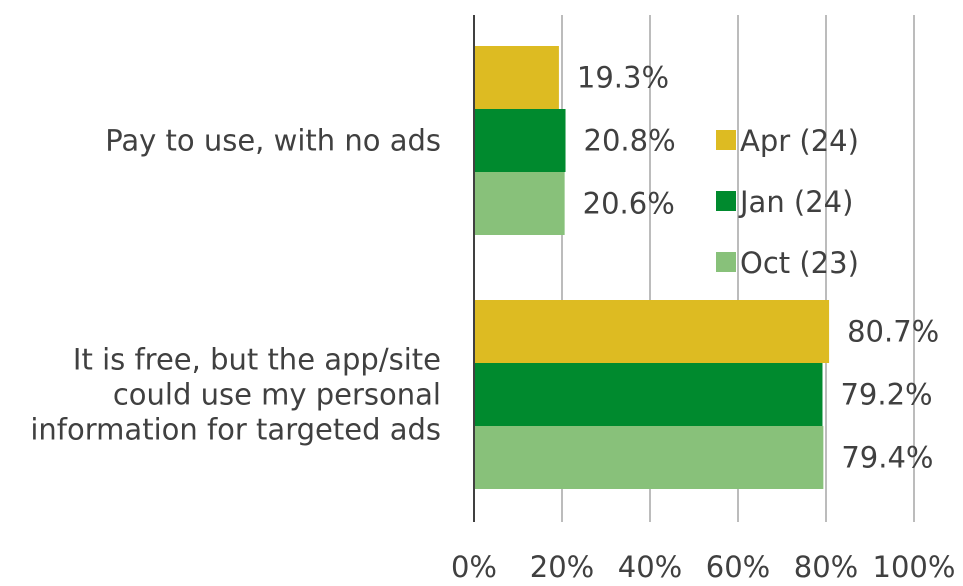 This screenshot has width=963, height=586. What do you see at coordinates (799, 141) in the screenshot?
I see `legend-label: Apr (24)` at bounding box center [799, 141].